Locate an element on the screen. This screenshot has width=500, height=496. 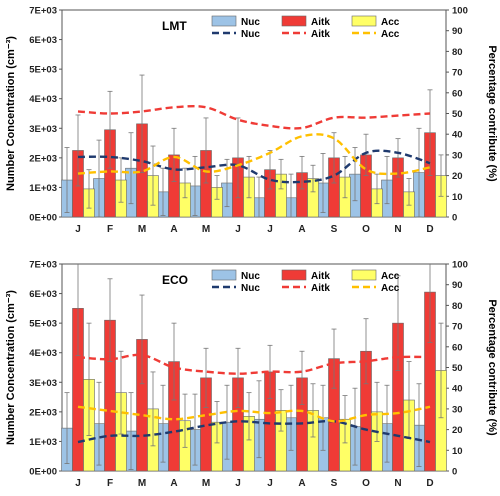
panel-title: ECO is located at coordinates (175, 280).